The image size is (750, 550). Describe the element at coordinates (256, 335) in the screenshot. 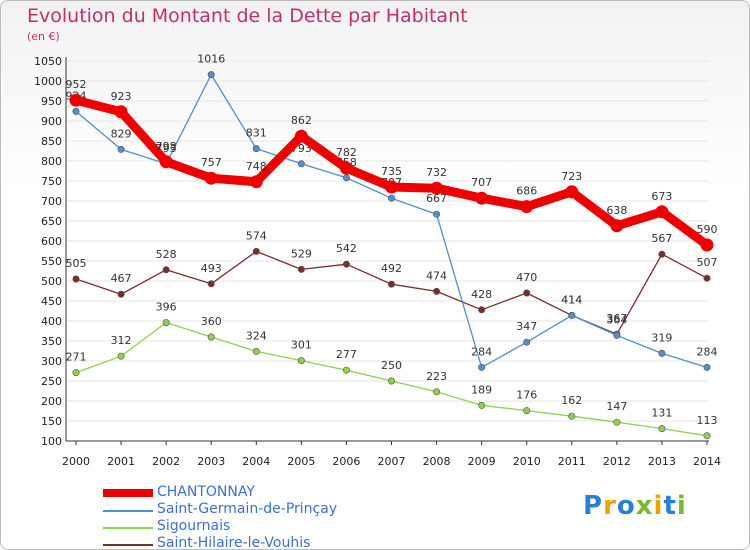

I see `data-label: 324` at that location.